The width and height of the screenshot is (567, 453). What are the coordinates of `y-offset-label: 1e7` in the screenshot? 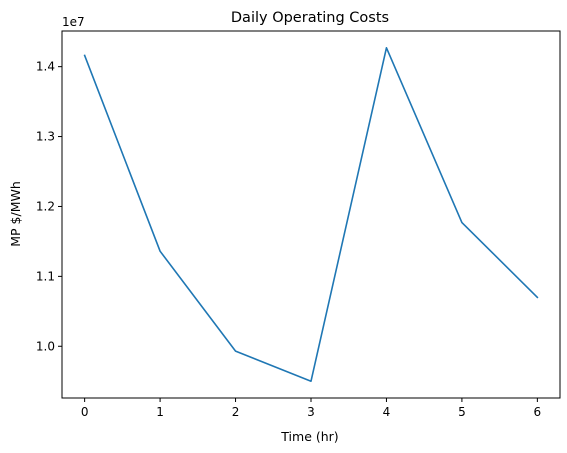 It's located at (73, 22).